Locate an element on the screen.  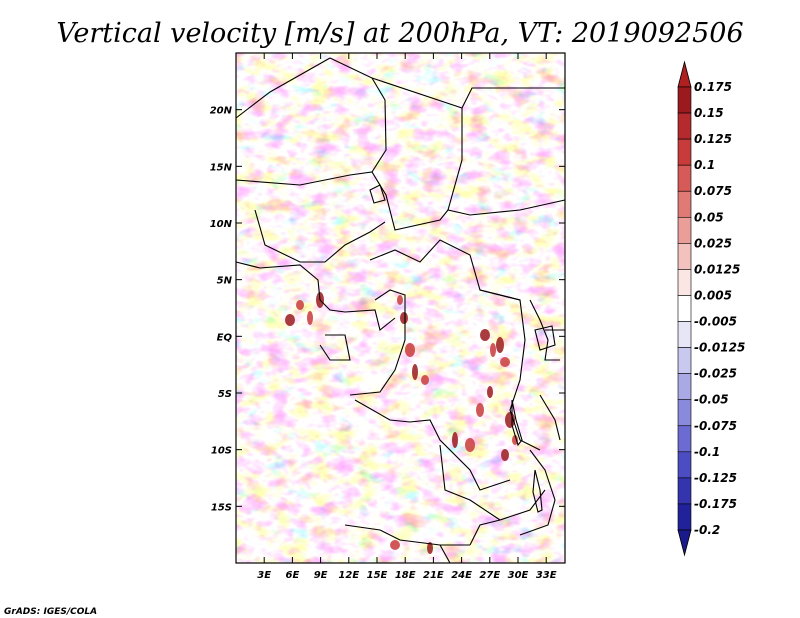
colorbar-label: -0.005 is located at coordinates (715, 322).